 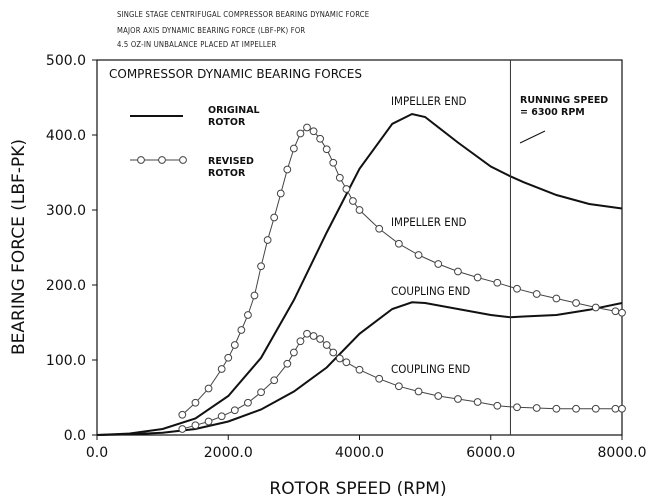 I want to click on legend-original-label-2: ROTOR, so click(x=227, y=122).